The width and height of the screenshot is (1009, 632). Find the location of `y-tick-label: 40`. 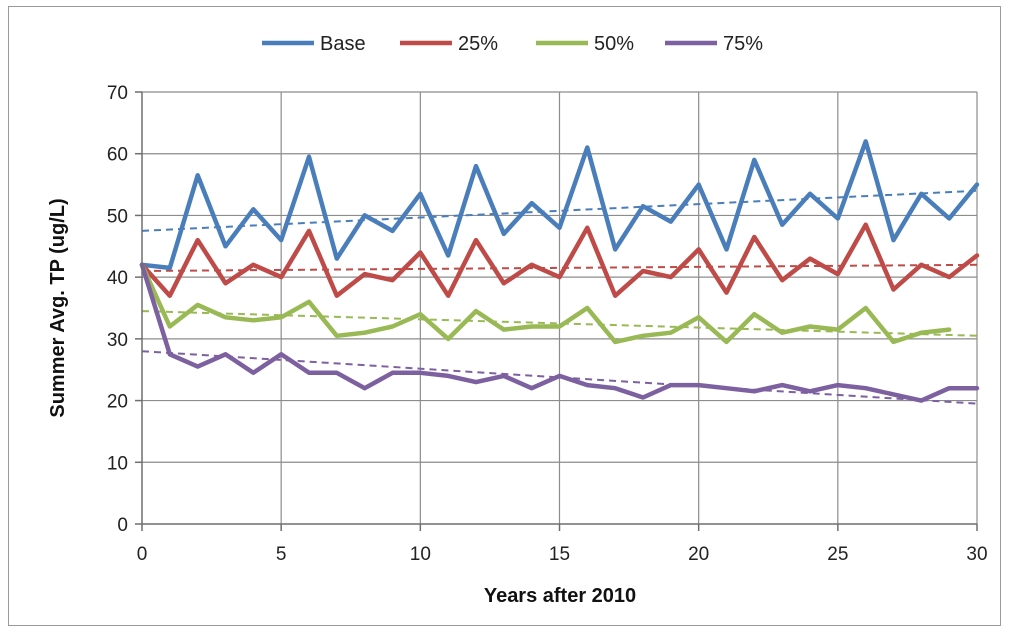

y-tick-label: 40 is located at coordinates (117, 278).